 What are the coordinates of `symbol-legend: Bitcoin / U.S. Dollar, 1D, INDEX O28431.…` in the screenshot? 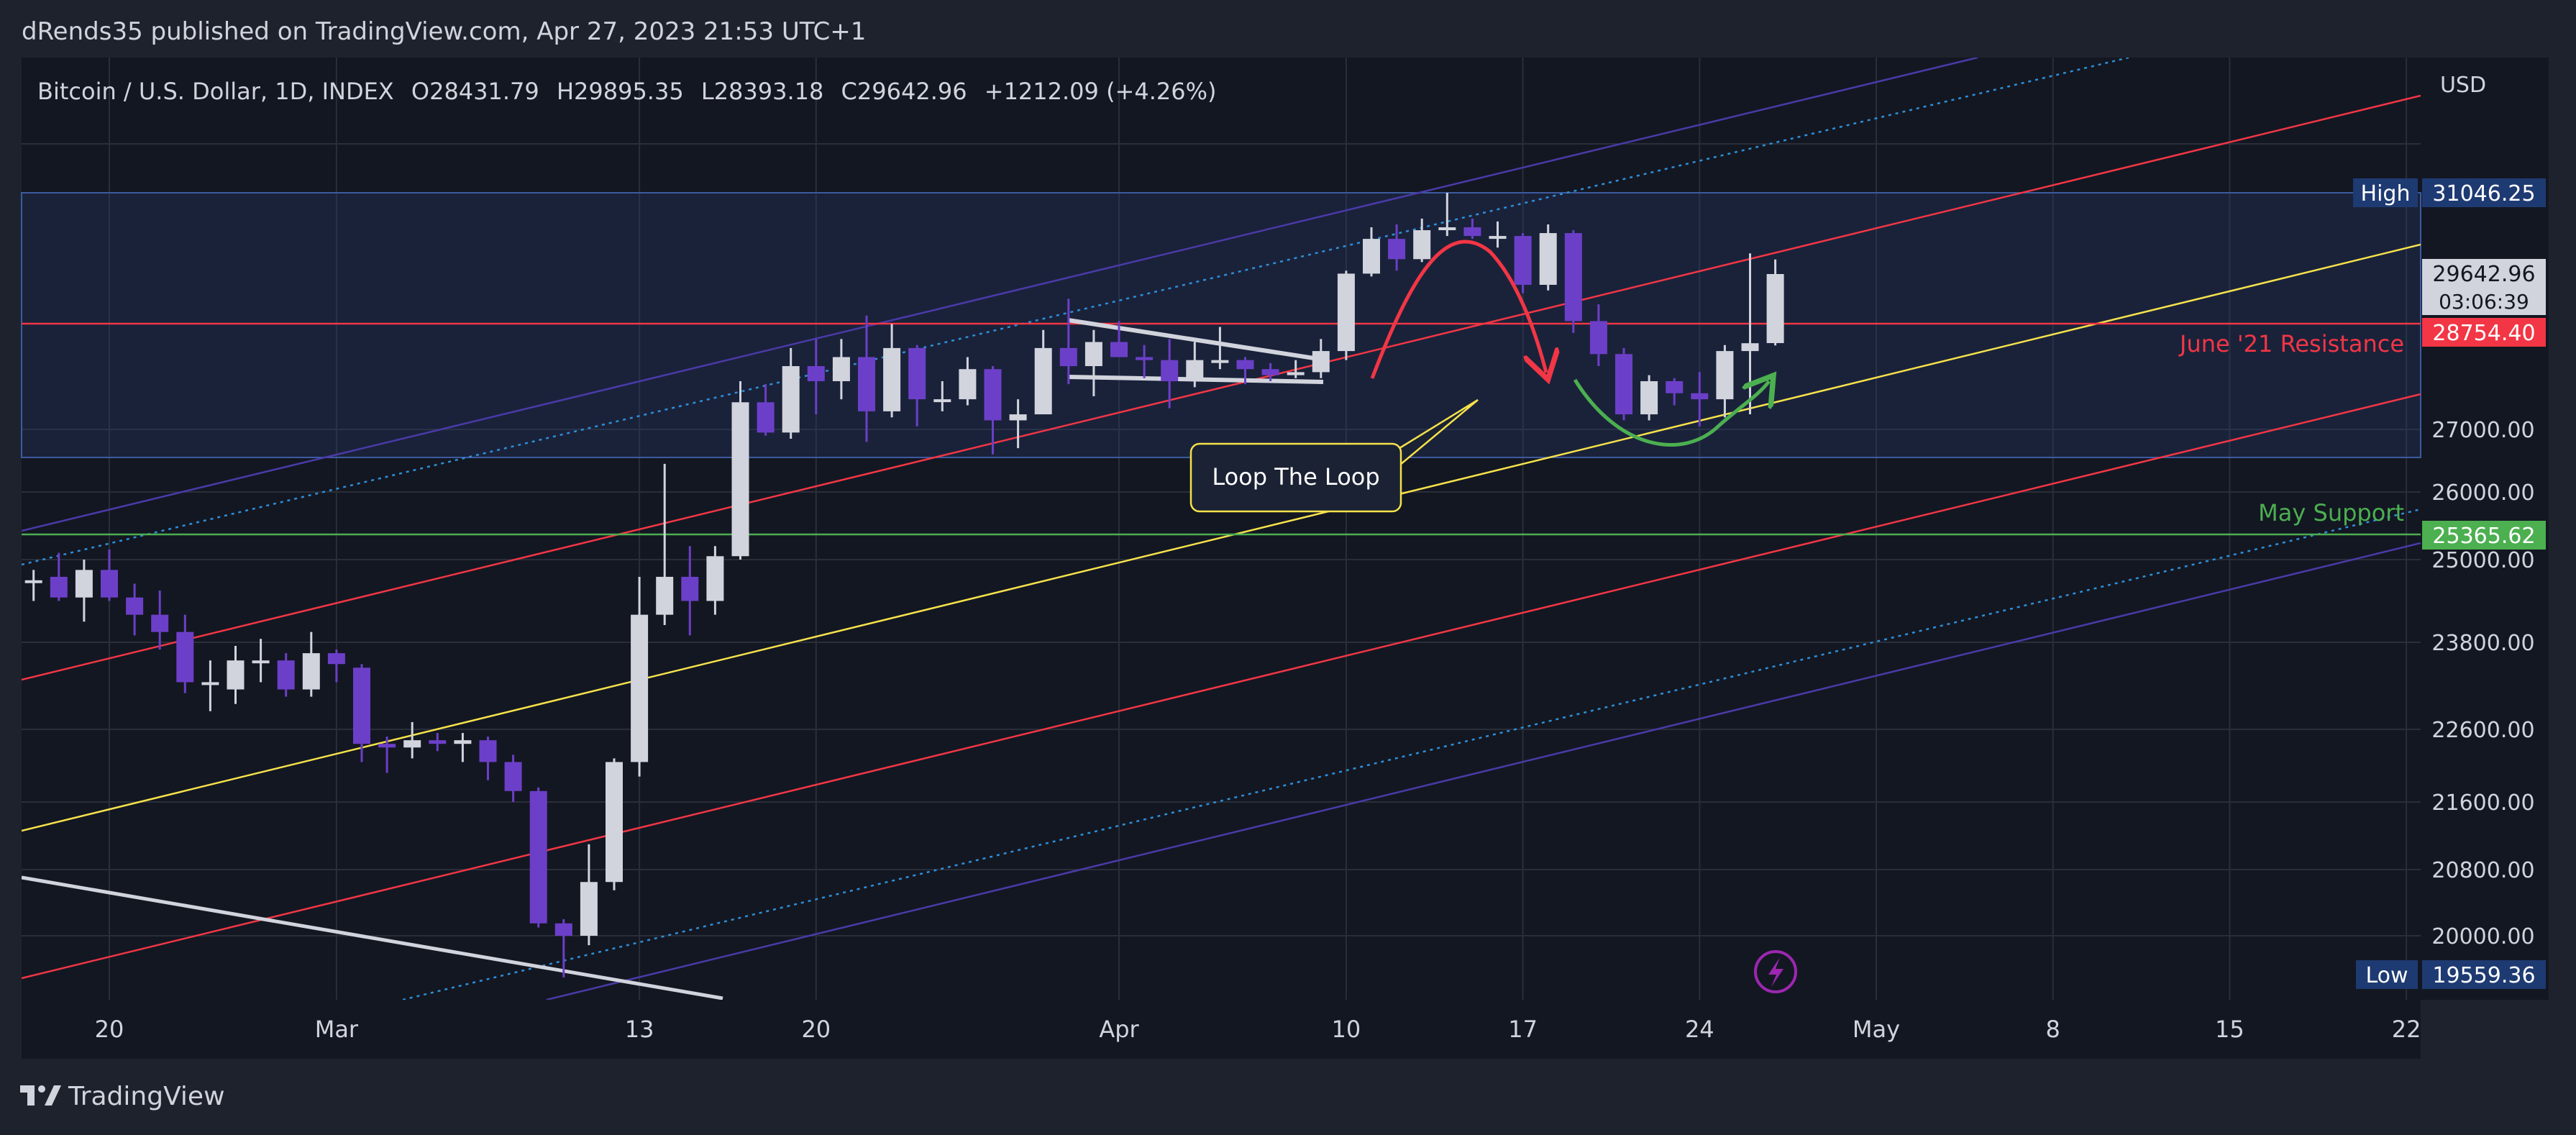 It's located at (627, 91).